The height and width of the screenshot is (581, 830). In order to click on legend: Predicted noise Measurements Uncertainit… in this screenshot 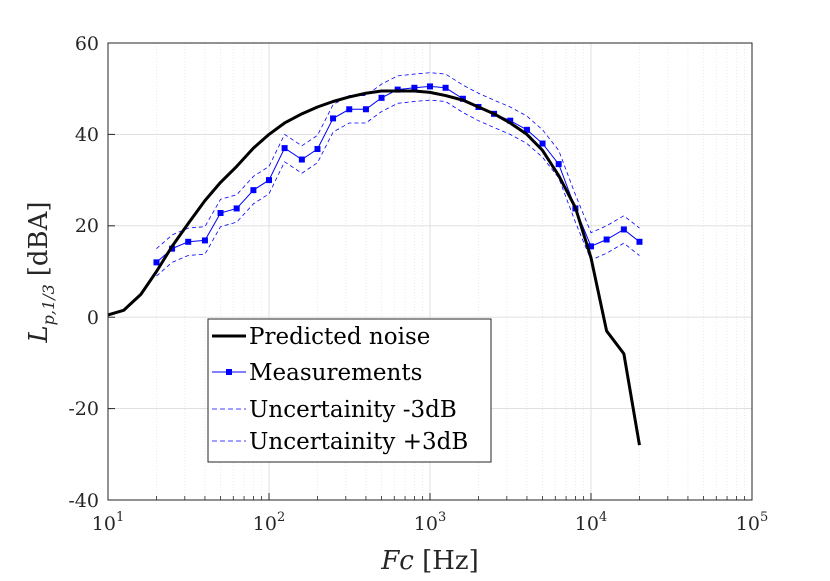, I will do `click(349, 390)`.